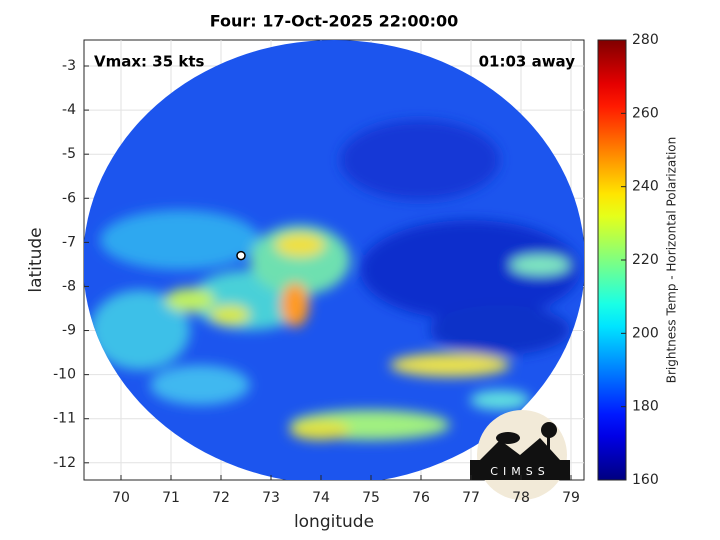 The width and height of the screenshot is (720, 540). Describe the element at coordinates (69, 286) in the screenshot. I see `y-tick-label: -8` at that location.